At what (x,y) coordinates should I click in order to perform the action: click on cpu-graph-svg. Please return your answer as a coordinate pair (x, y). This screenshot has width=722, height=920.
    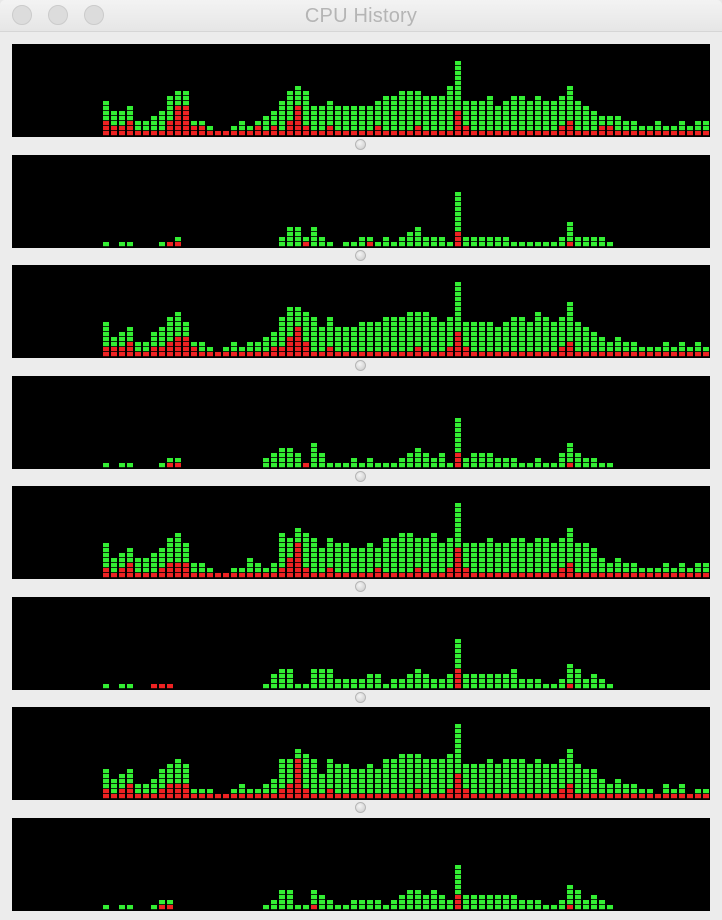
    Looking at the image, I should click on (406, 761).